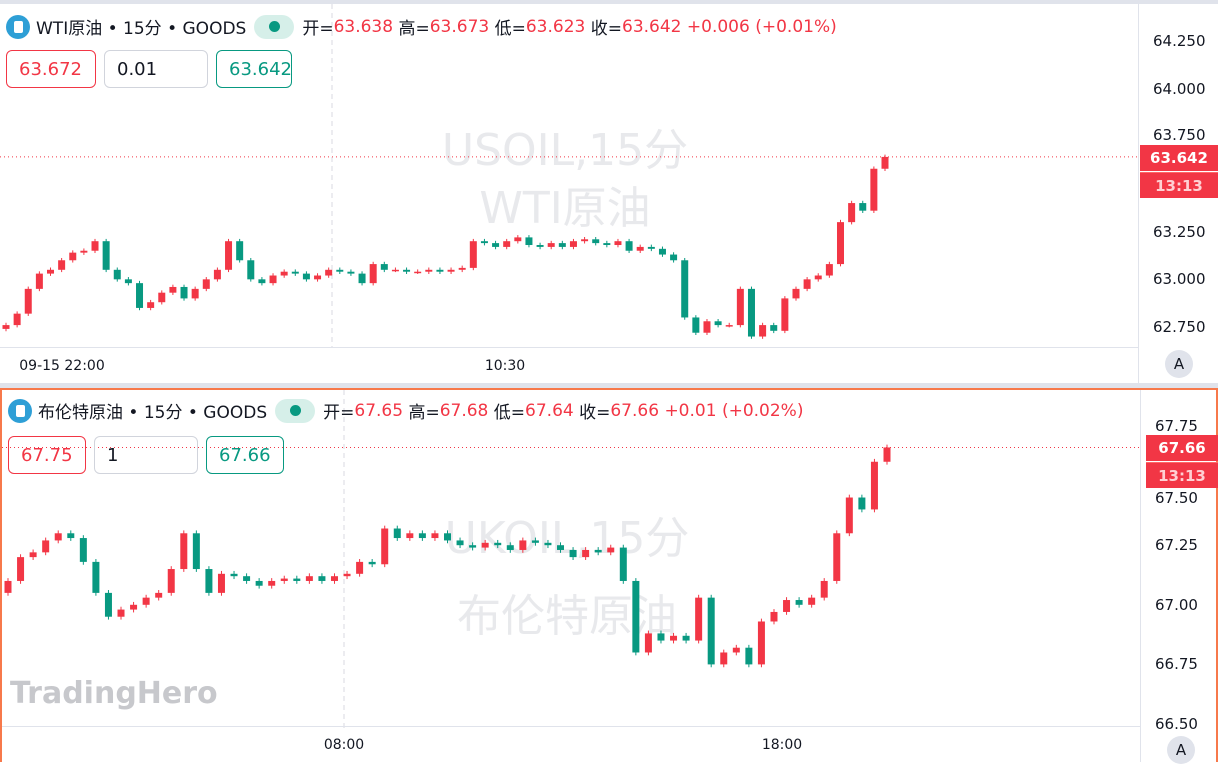 This screenshot has height=764, width=1218. What do you see at coordinates (153, 413) in the screenshot?
I see `symbol-title: 布伦特原油 • 15分 • GOODS` at bounding box center [153, 413].